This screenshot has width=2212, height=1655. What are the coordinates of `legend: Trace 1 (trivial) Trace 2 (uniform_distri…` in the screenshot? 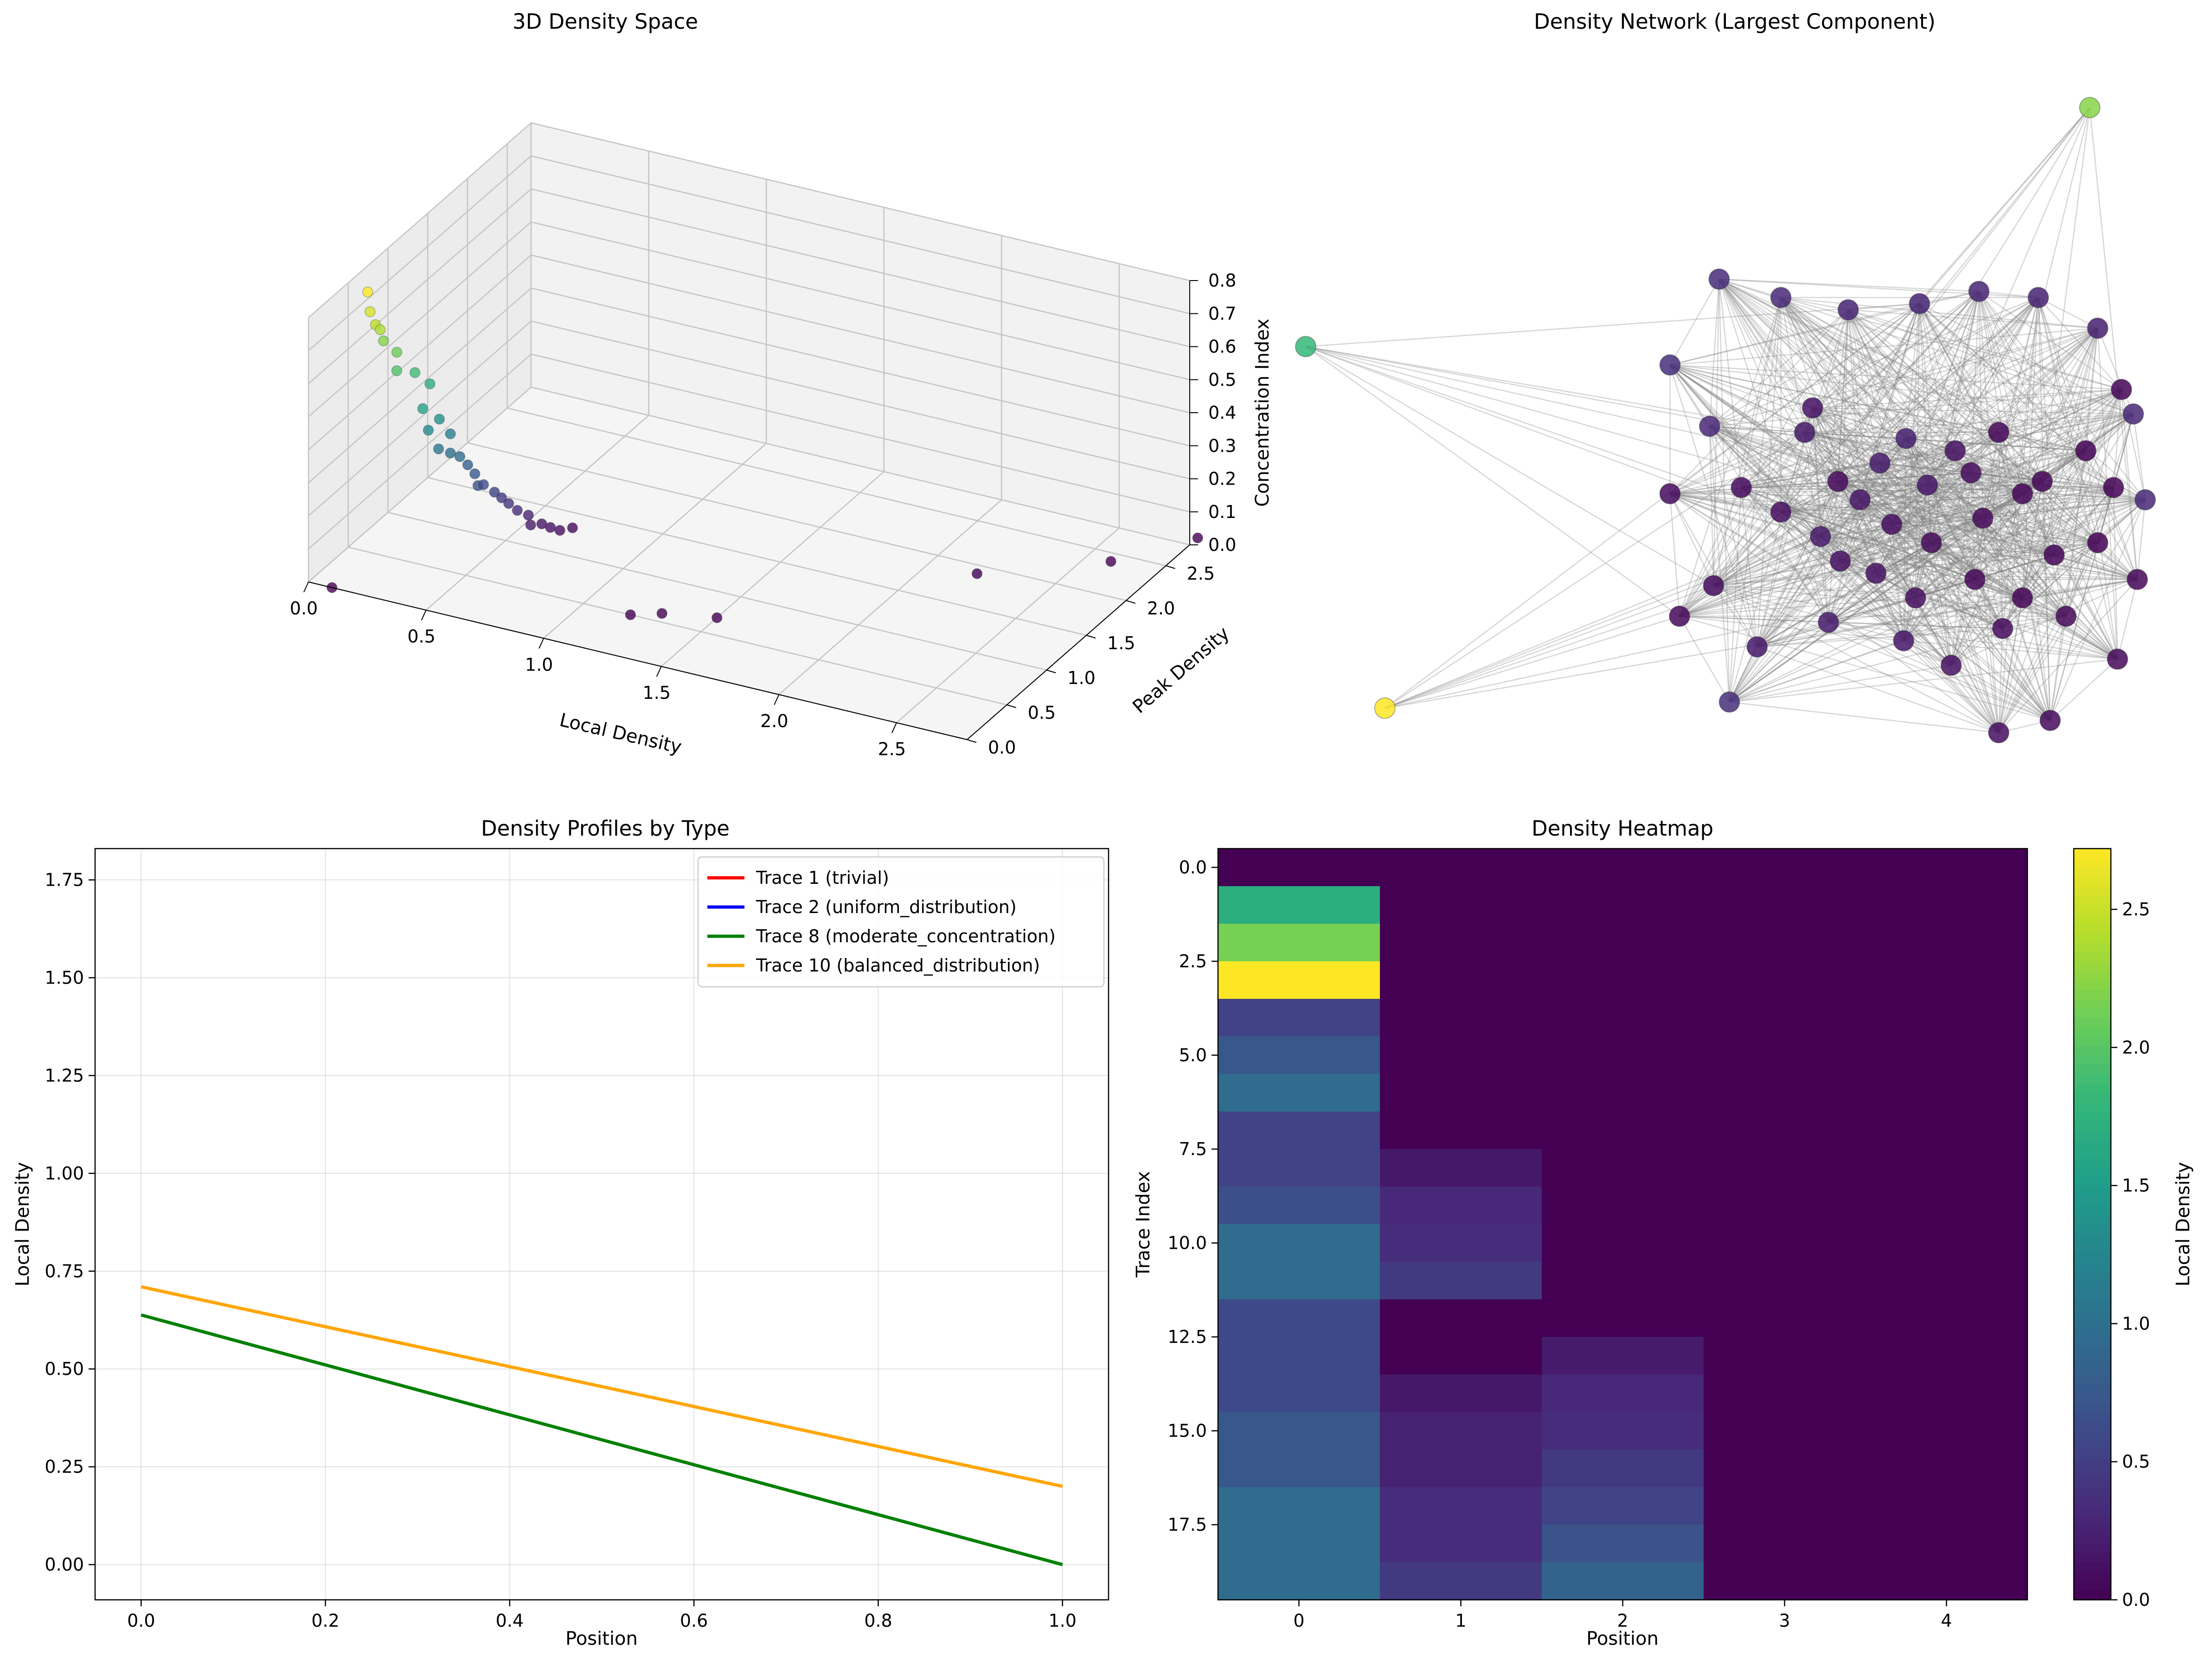 It's located at (901, 922).